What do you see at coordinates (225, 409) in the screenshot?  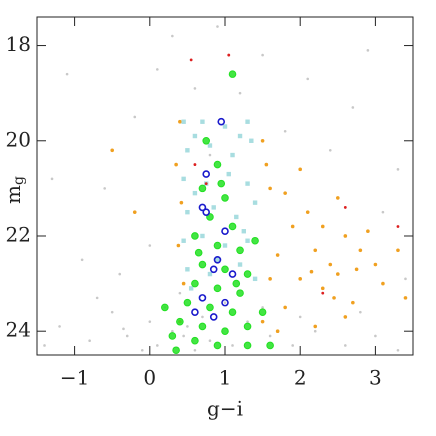 I see `x-axis-label: g−i` at bounding box center [225, 409].